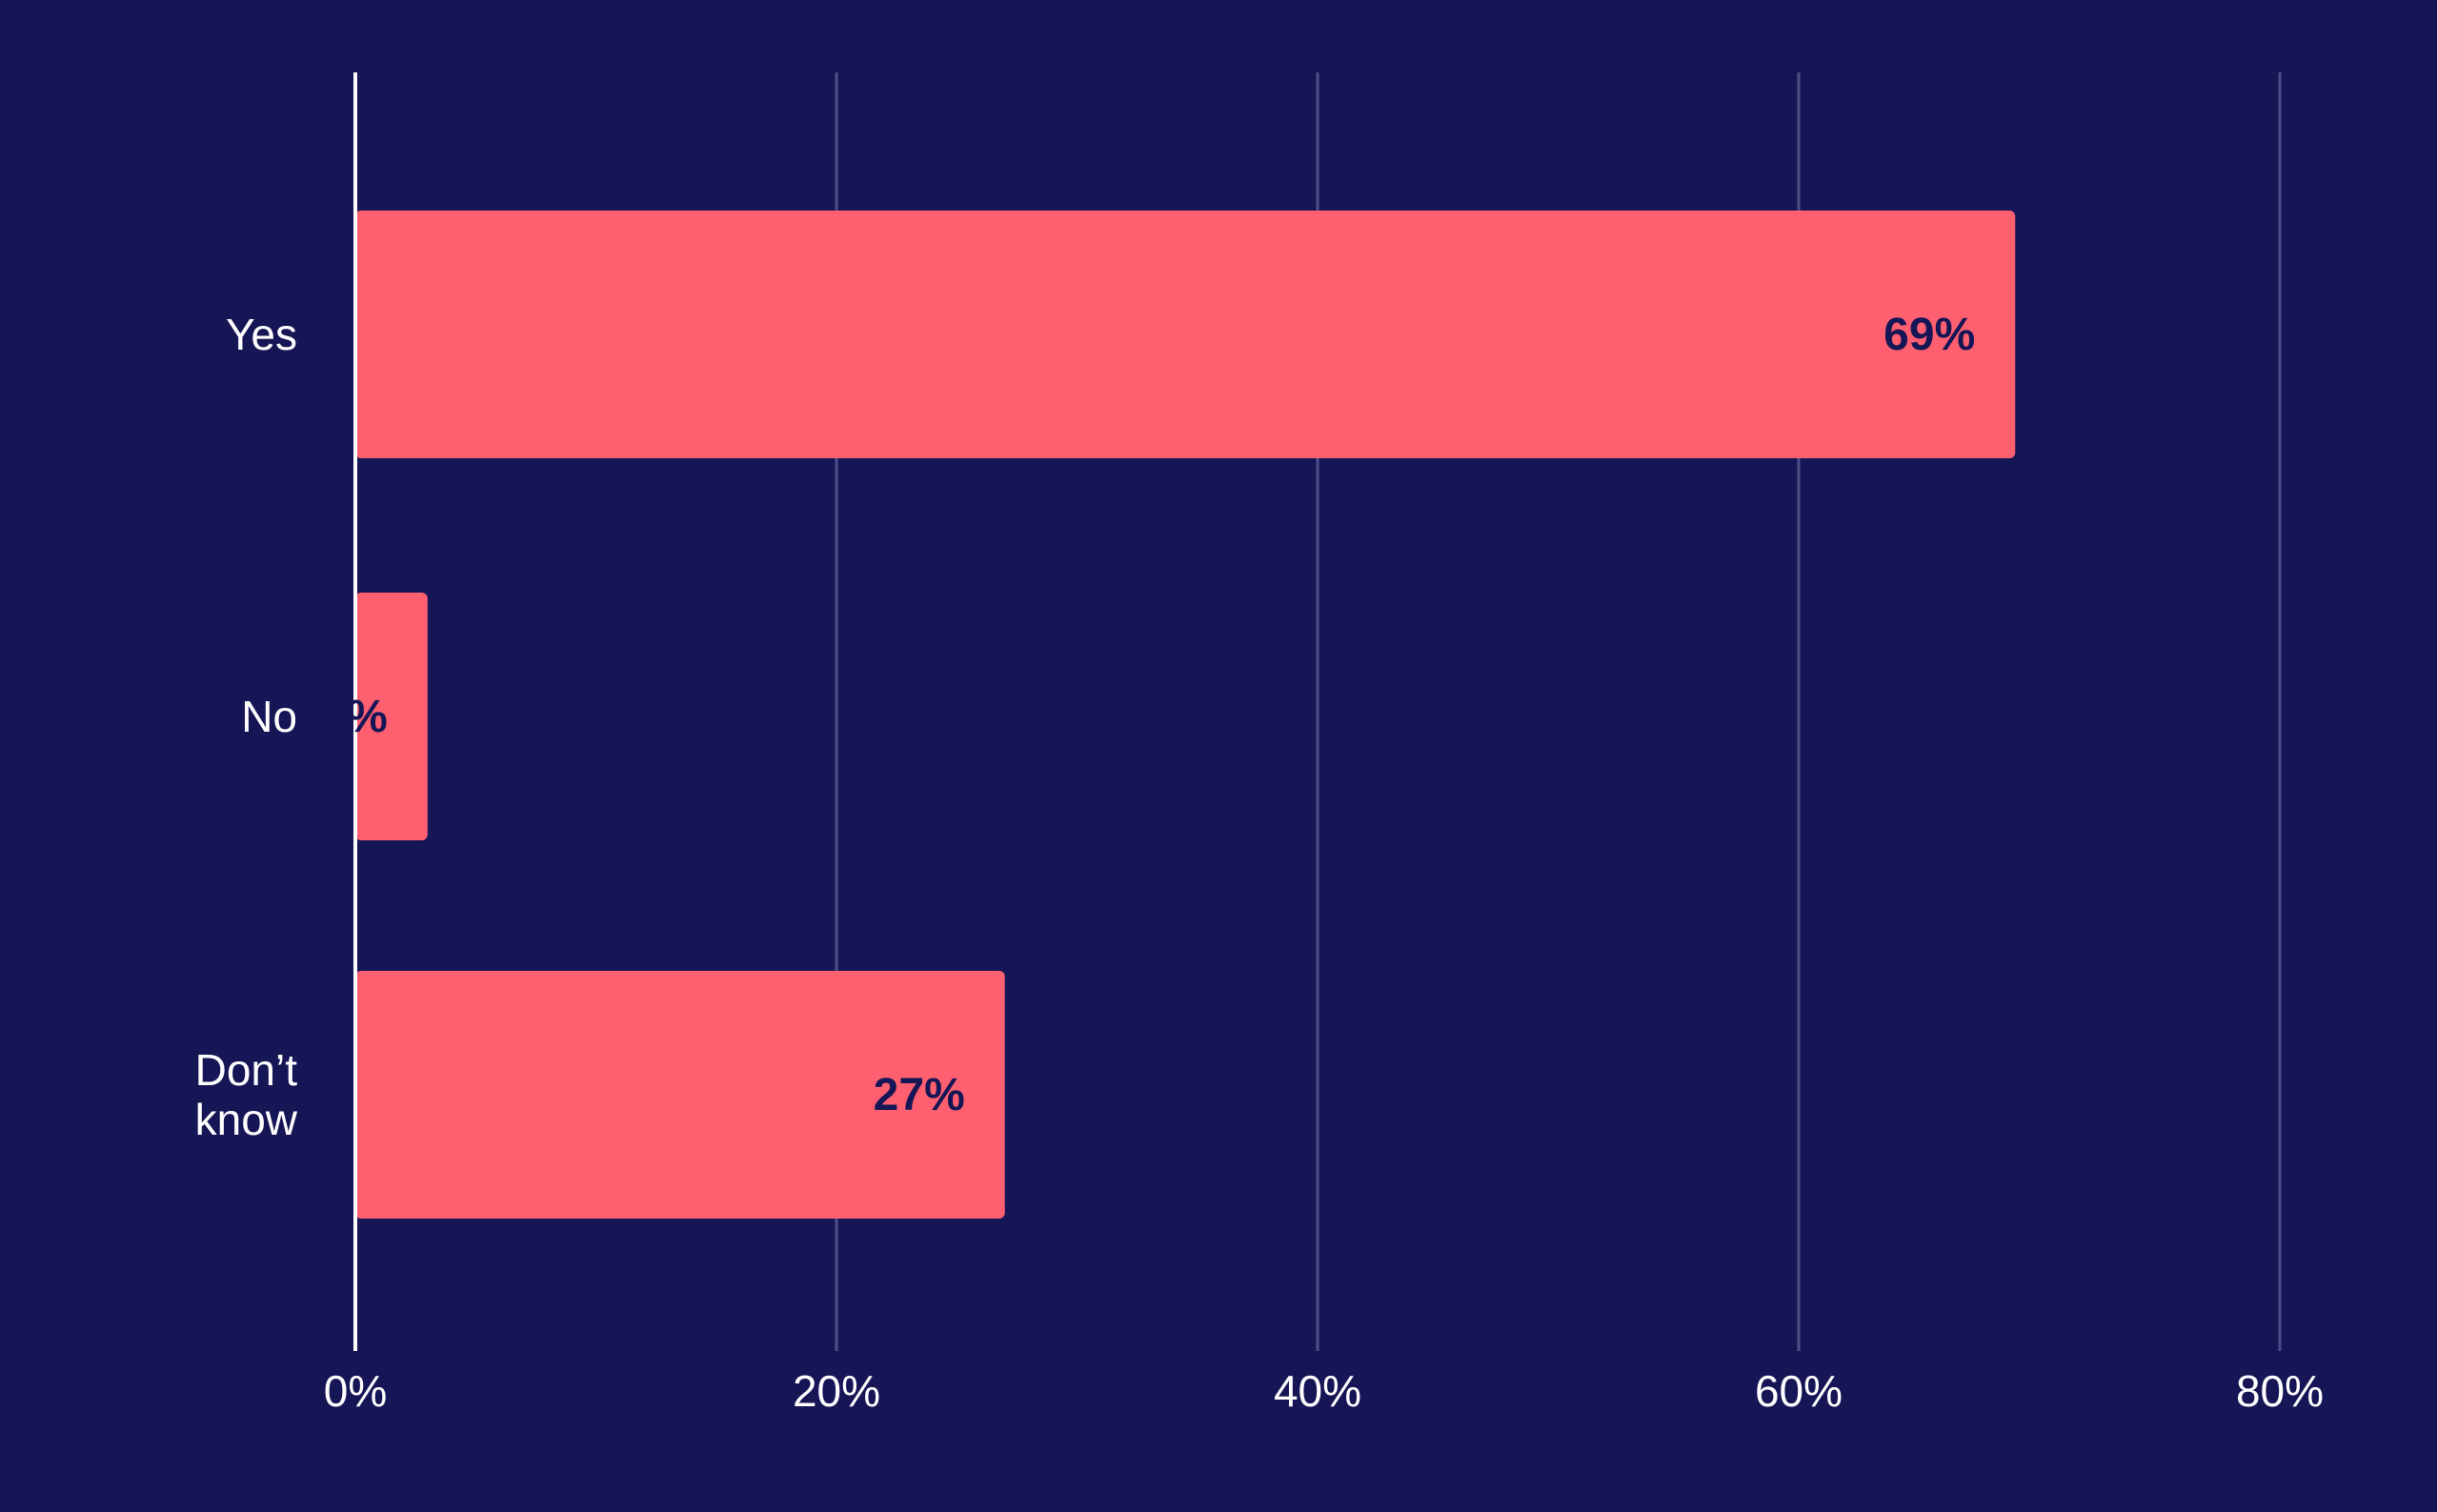 The width and height of the screenshot is (2437, 1512). I want to click on category-labels: Yes No Don’t know, so click(246, 727).